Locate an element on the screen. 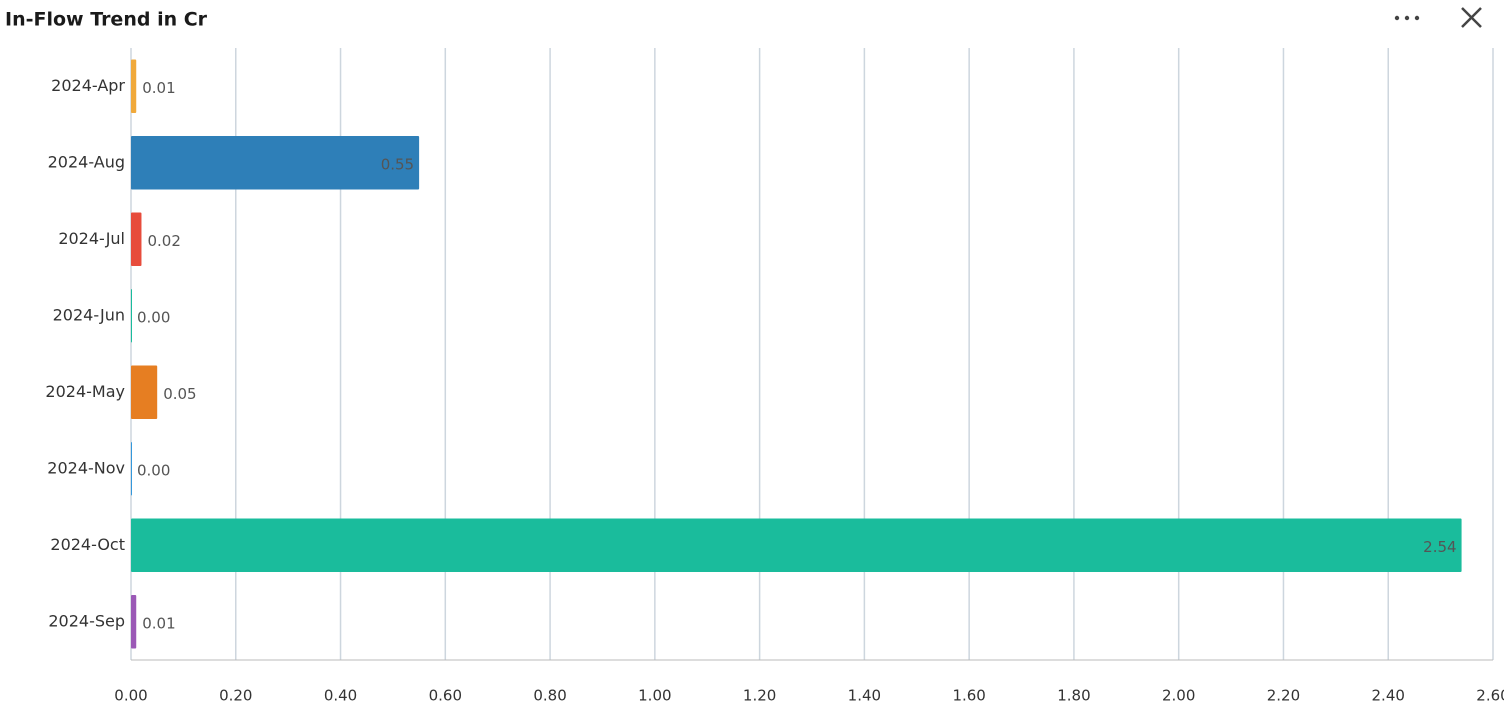 Image resolution: width=1504 pixels, height=714 pixels. x-tick-label: 1.00 is located at coordinates (654, 696).